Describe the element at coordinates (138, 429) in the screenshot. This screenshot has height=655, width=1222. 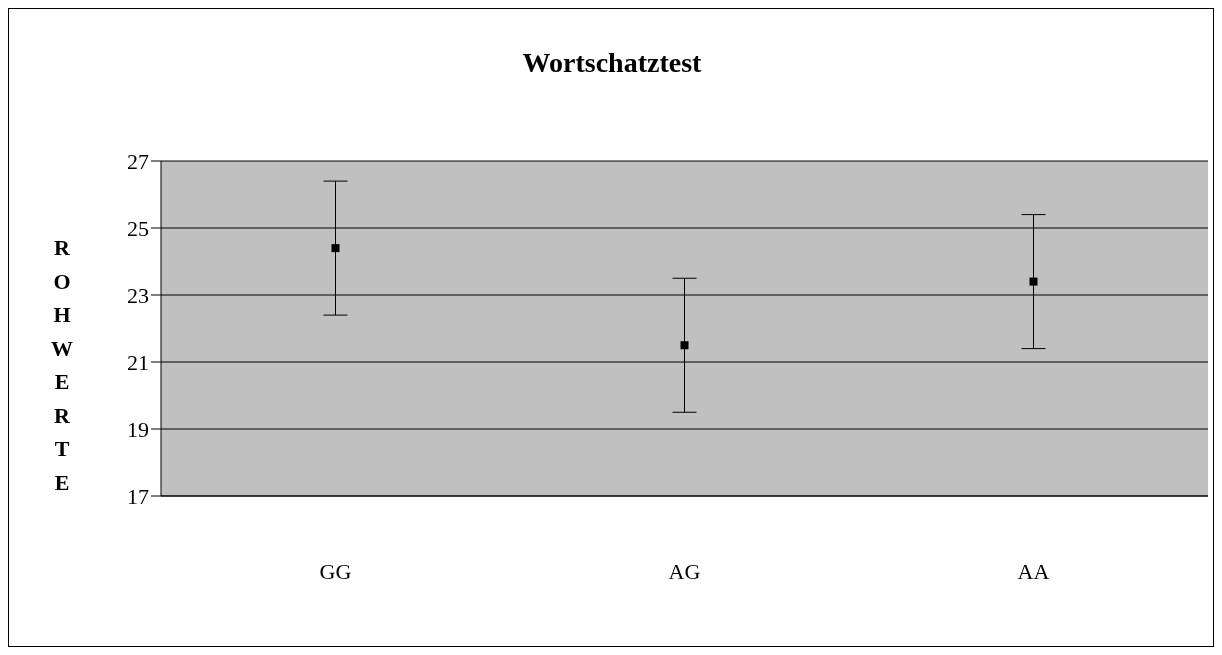
I see `y-tick-label: 19` at that location.